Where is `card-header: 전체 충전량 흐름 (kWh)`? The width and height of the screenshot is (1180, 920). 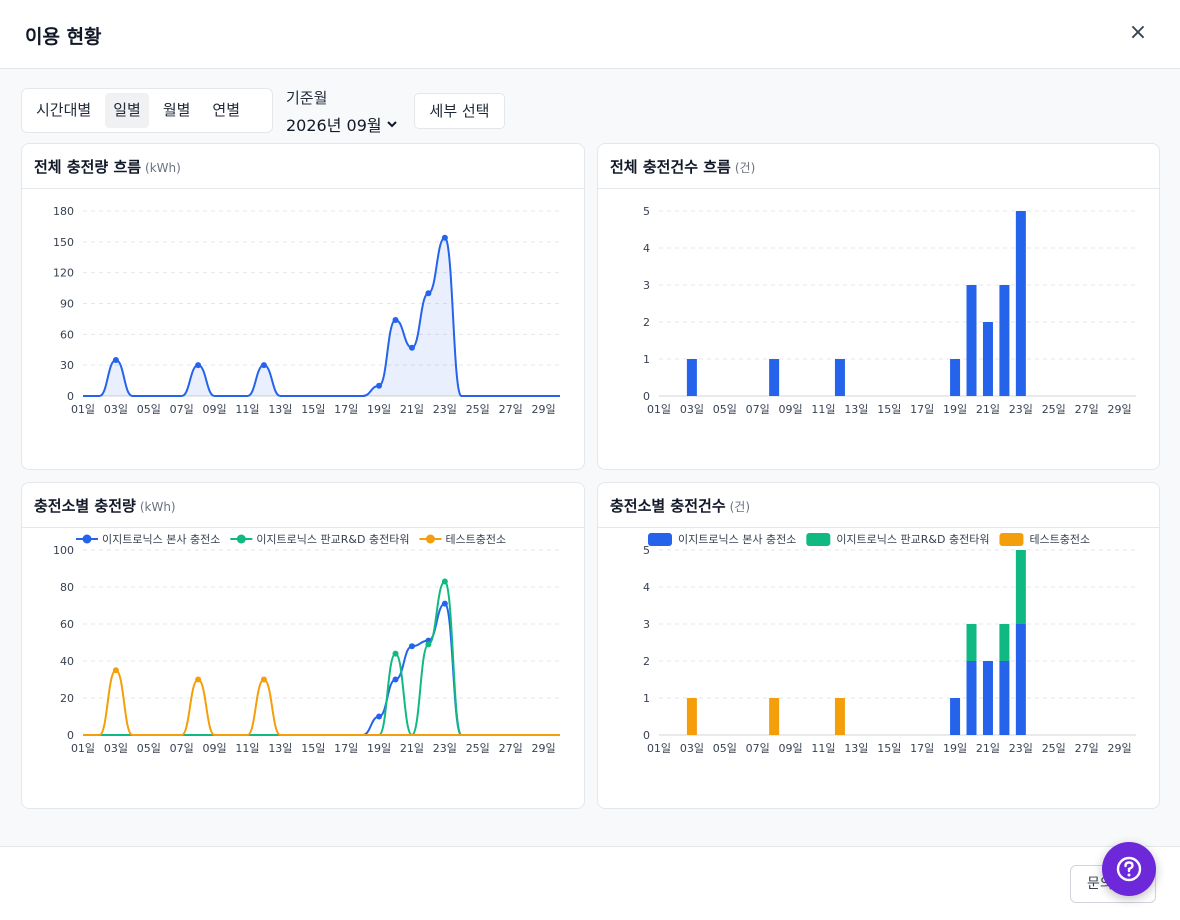
card-header: 전체 충전량 흐름 (kWh) is located at coordinates (303, 166).